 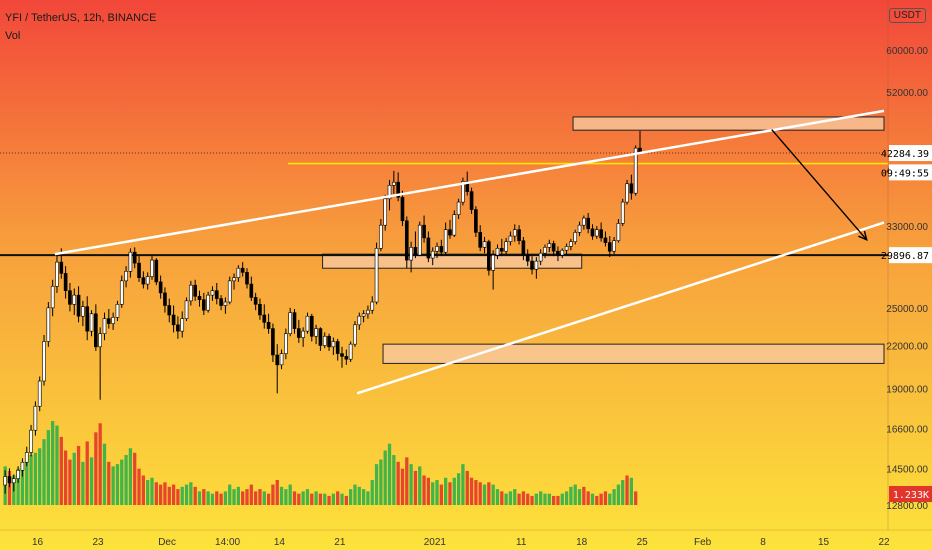 What do you see at coordinates (907, 390) in the screenshot?
I see `price-tick-label: 19000.00` at bounding box center [907, 390].